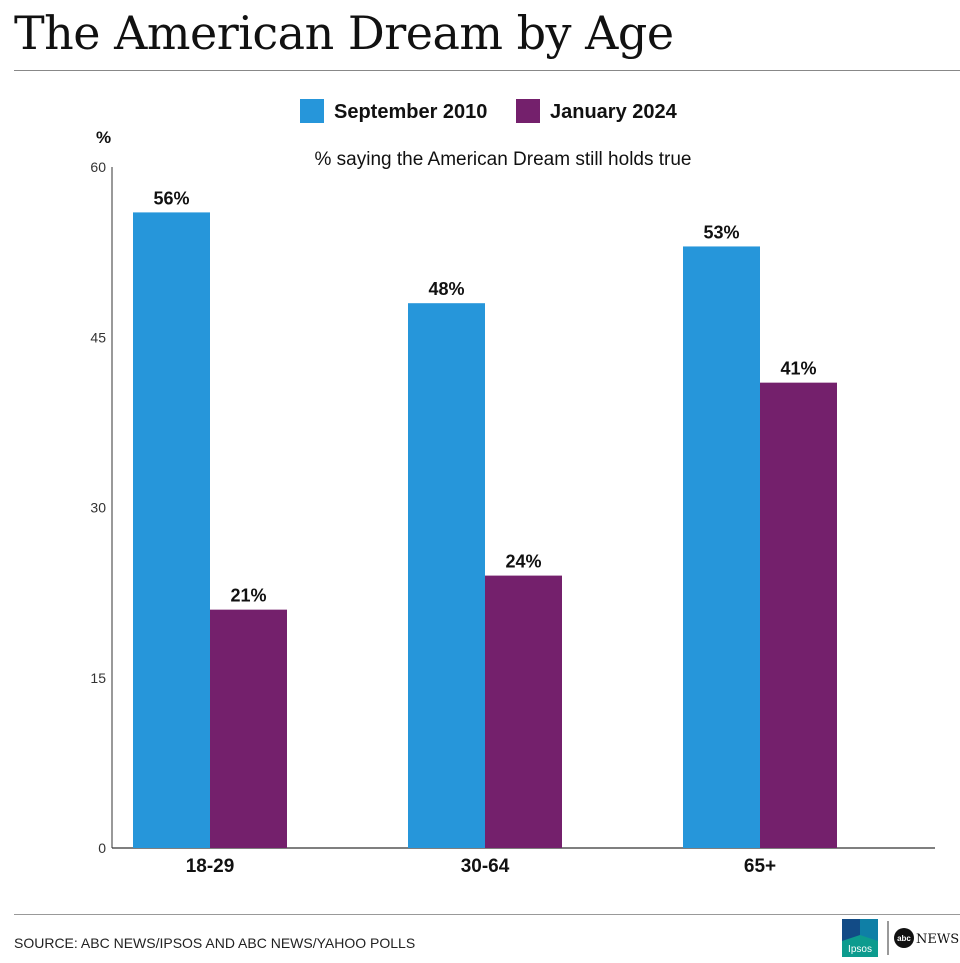 Image resolution: width=960 pixels, height=963 pixels. Describe the element at coordinates (248, 596) in the screenshot. I see `data-label-18-29-series-2: 21%` at that location.